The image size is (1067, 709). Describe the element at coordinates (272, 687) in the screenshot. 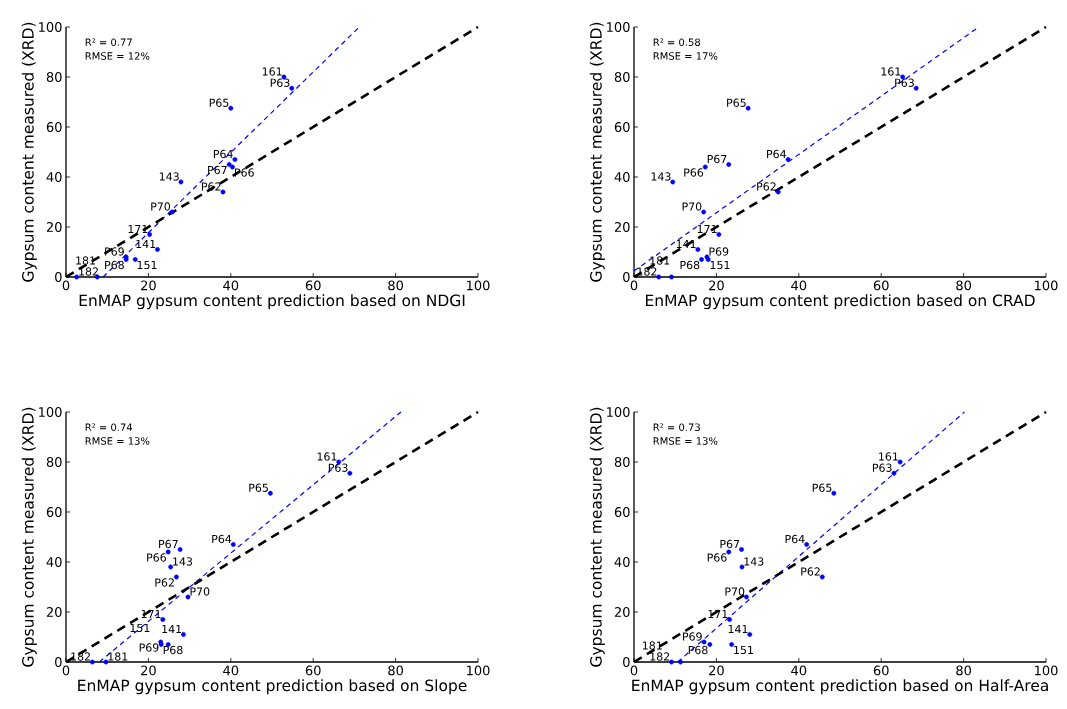

I see `x-axis-title: EnMAP gypsum content prediction based on Slope` at that location.